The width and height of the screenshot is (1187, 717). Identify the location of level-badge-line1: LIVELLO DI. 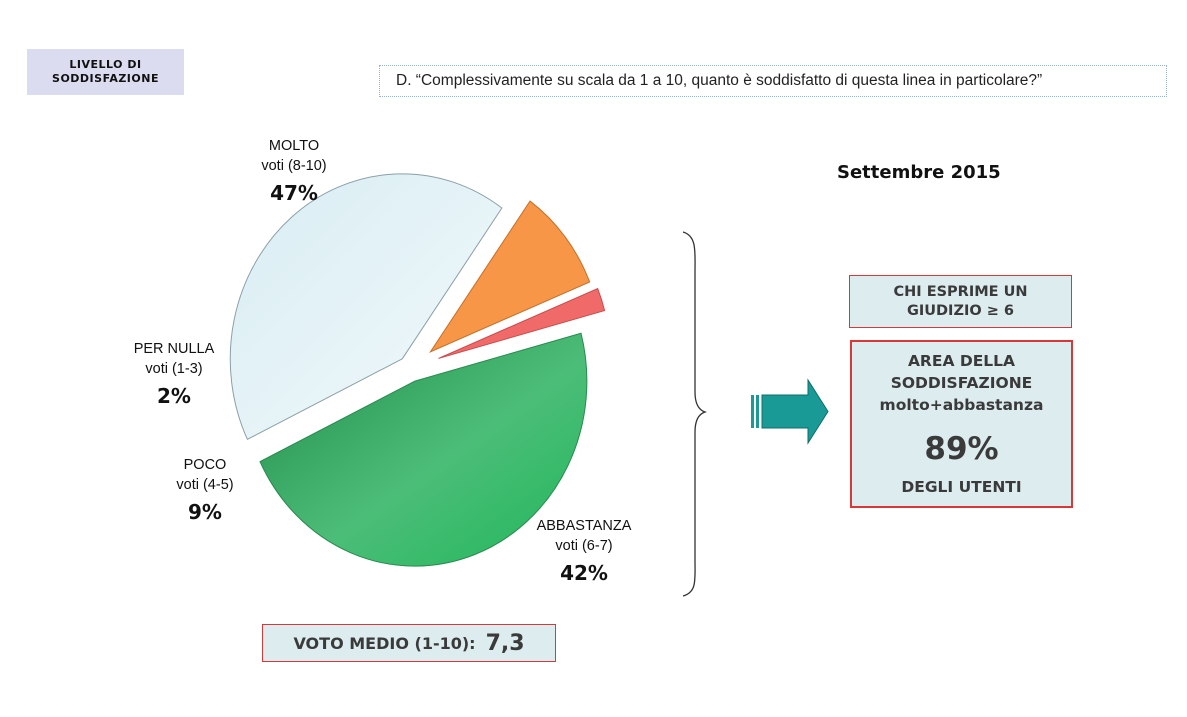
(105, 64).